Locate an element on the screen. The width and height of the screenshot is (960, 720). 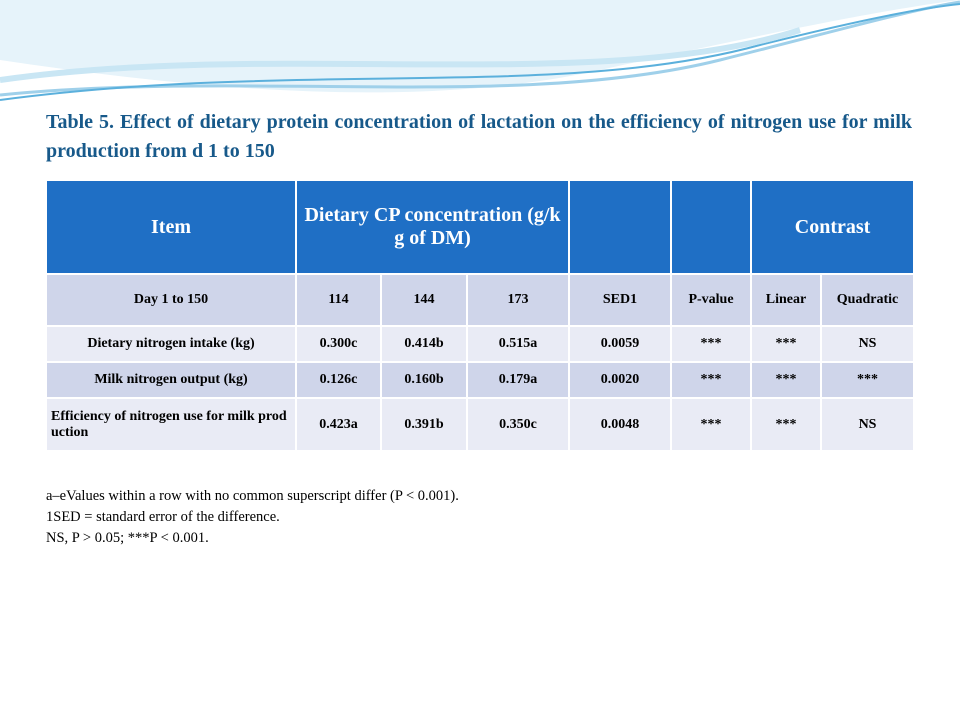
table-cell: 0.391b is located at coordinates (424, 424).